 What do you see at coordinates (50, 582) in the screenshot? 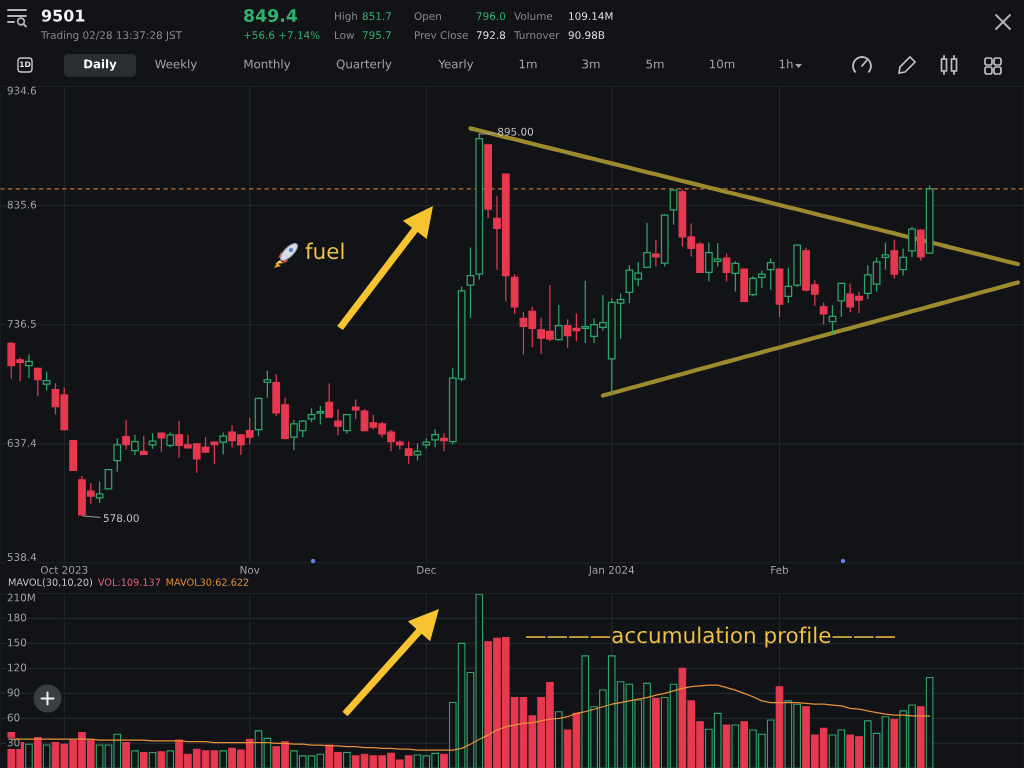
I see `chart-title: MAVOL(30,10,20)` at bounding box center [50, 582].